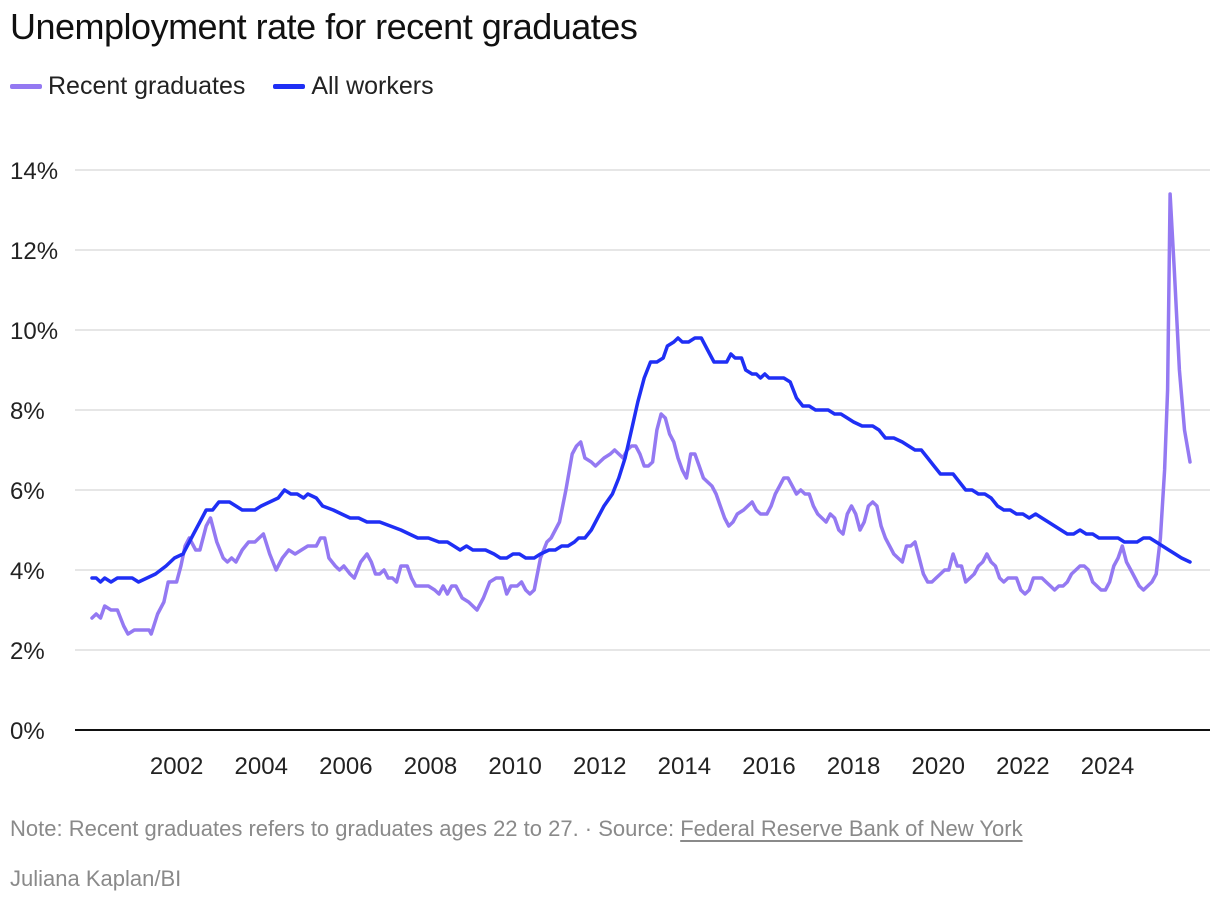 Image resolution: width=1220 pixels, height=906 pixels. Describe the element at coordinates (27, 411) in the screenshot. I see `y-tick-label: 8%` at that location.